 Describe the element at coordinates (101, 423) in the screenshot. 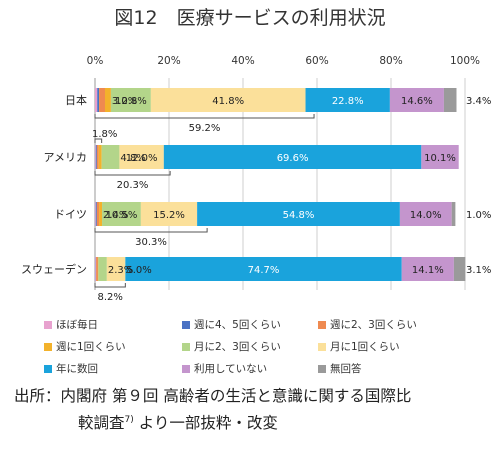

I see `source-line-2-a: 較調査` at that location.